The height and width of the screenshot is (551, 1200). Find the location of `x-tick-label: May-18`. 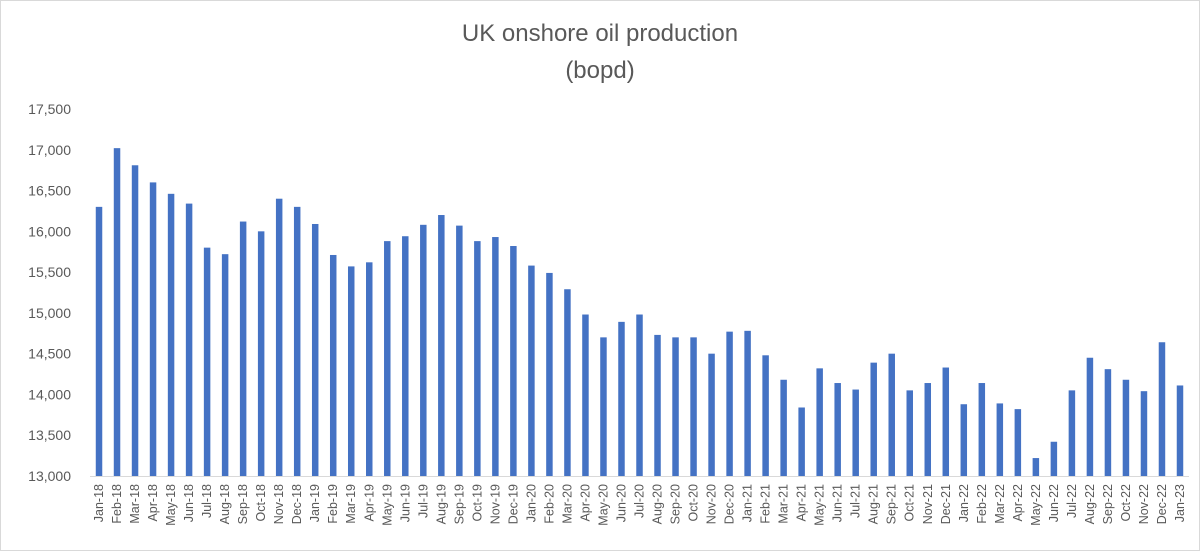

x-tick-label: May-18 is located at coordinates (171, 505).